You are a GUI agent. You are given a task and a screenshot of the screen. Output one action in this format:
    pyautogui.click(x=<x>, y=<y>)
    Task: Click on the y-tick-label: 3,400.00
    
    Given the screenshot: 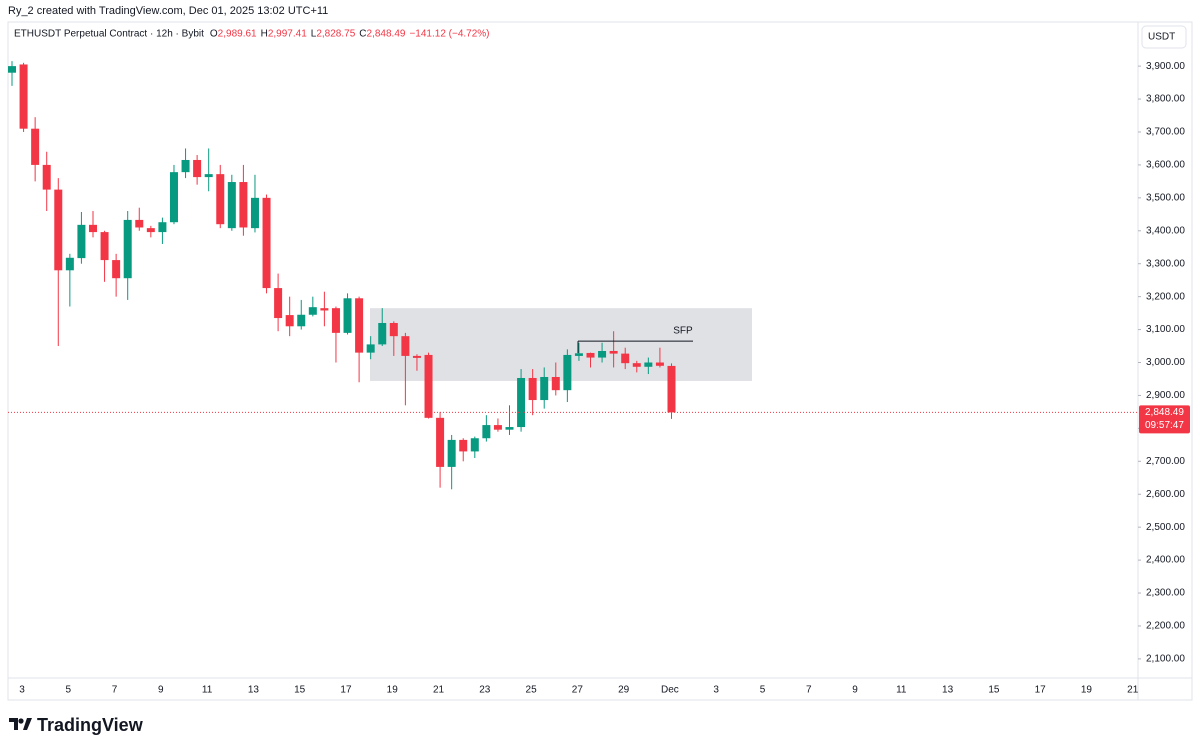 What is the action you would take?
    pyautogui.click(x=1165, y=230)
    